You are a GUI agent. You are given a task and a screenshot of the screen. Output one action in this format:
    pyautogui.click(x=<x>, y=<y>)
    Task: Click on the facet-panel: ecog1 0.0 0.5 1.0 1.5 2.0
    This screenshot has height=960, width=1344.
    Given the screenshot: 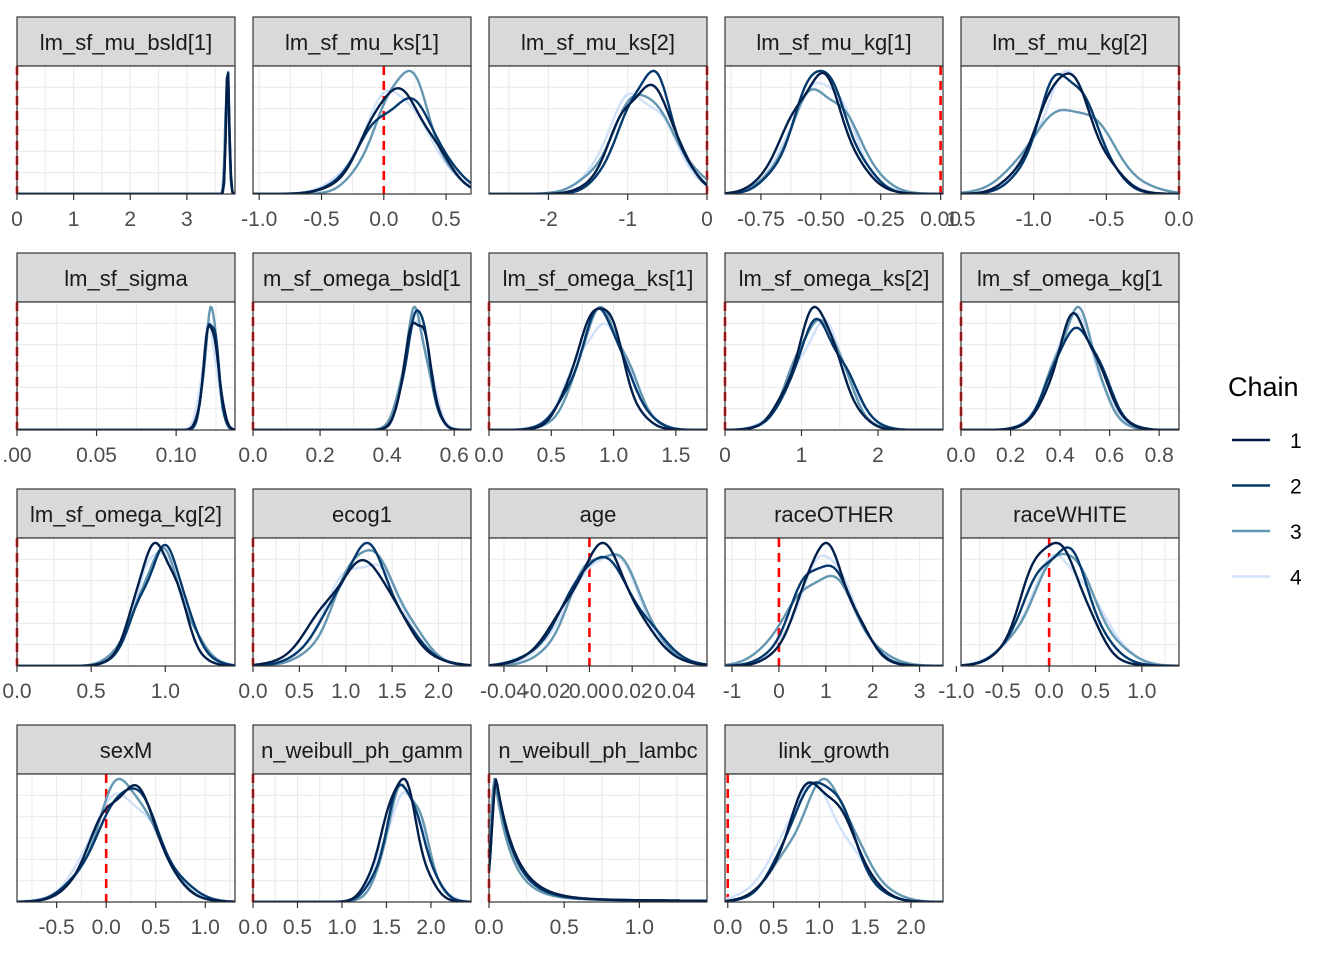 What is the action you would take?
    pyautogui.click(x=355, y=595)
    